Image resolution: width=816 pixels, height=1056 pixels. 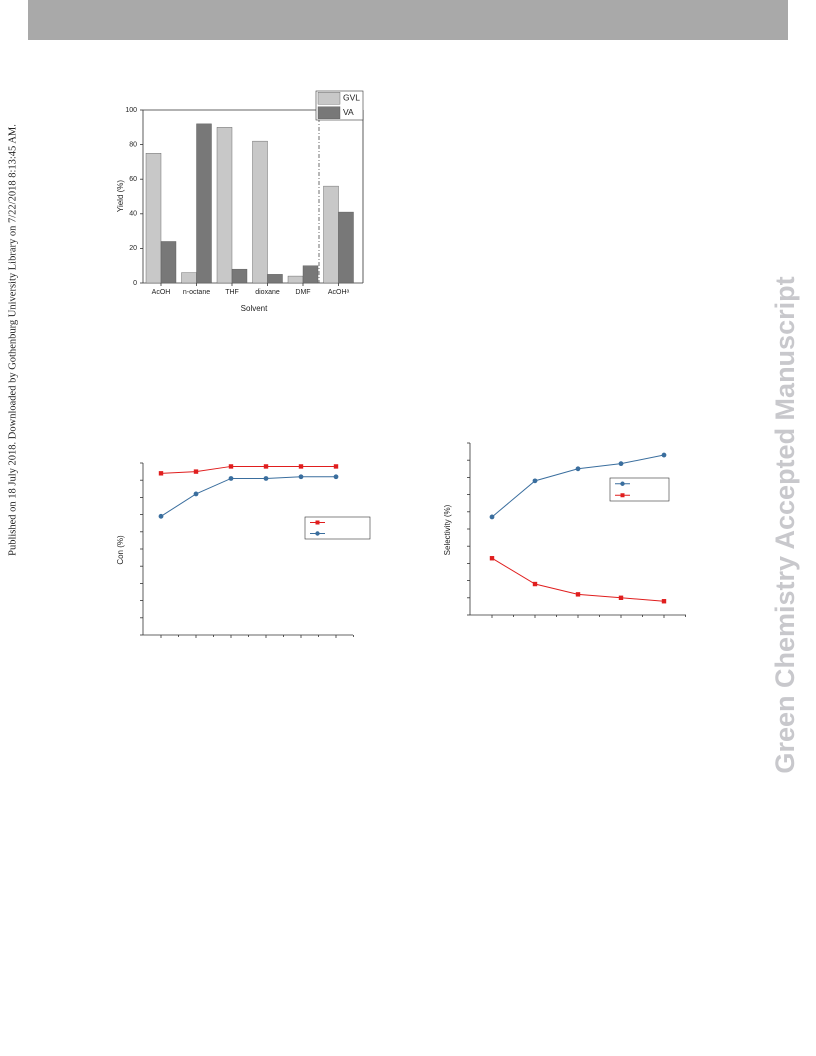 What do you see at coordinates (348, 112) in the screenshot?
I see `legend-label: VA` at bounding box center [348, 112].